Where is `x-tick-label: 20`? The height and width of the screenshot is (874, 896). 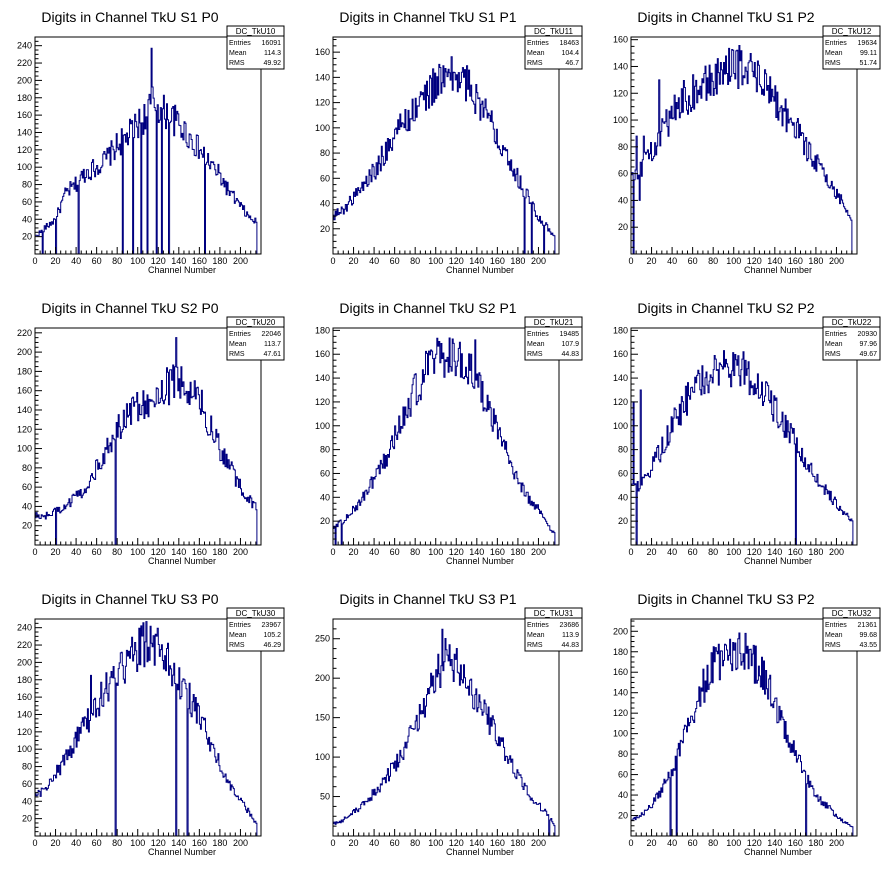
x-tick-label: 20 is located at coordinates (354, 552).